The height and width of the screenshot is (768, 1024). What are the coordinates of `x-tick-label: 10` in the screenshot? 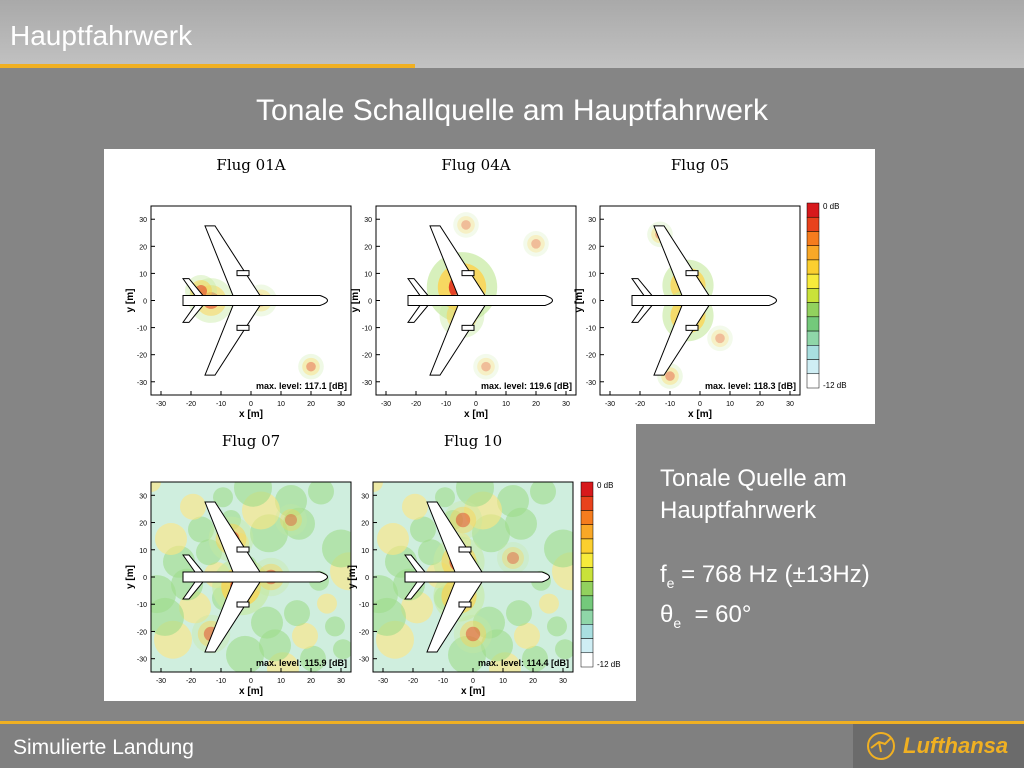 It's located at (730, 404).